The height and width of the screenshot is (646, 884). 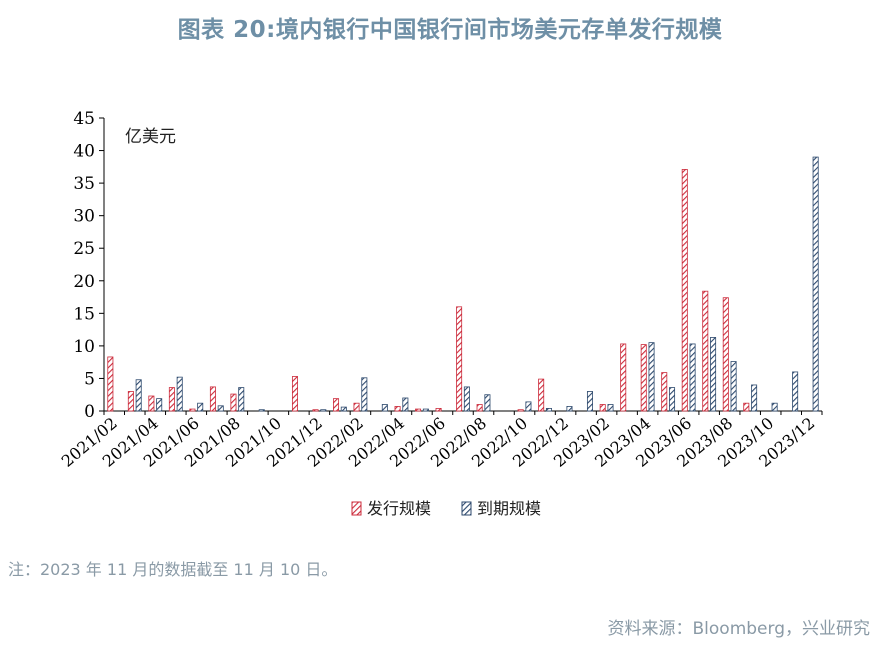 I want to click on y-tick-label: 35, so click(x=84, y=184).